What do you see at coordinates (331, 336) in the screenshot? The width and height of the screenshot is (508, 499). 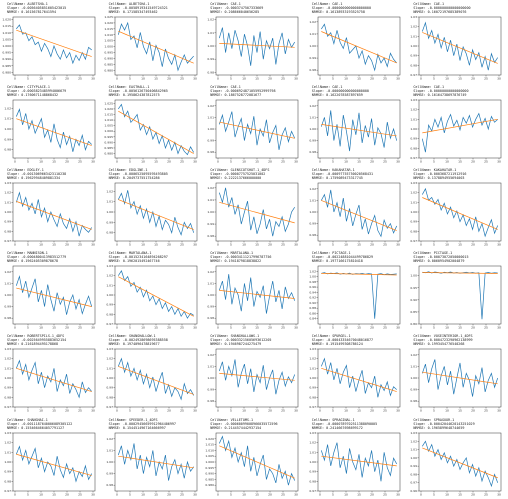 I see `cell-name-label: CellName: SPURGEL-1` at bounding box center [331, 336].